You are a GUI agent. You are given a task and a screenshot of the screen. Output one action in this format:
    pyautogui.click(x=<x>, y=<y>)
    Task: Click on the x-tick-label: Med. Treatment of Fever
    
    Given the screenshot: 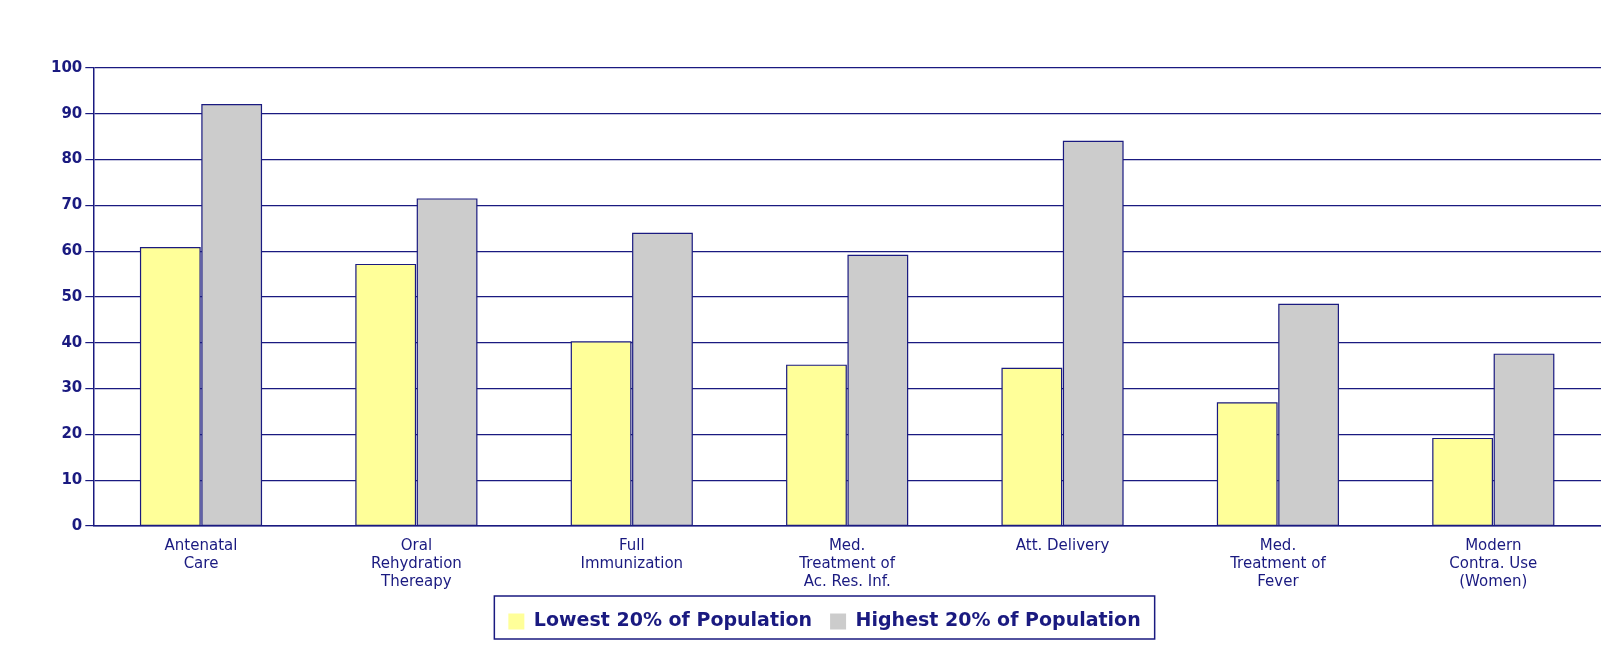 What is the action you would take?
    pyautogui.click(x=1278, y=562)
    